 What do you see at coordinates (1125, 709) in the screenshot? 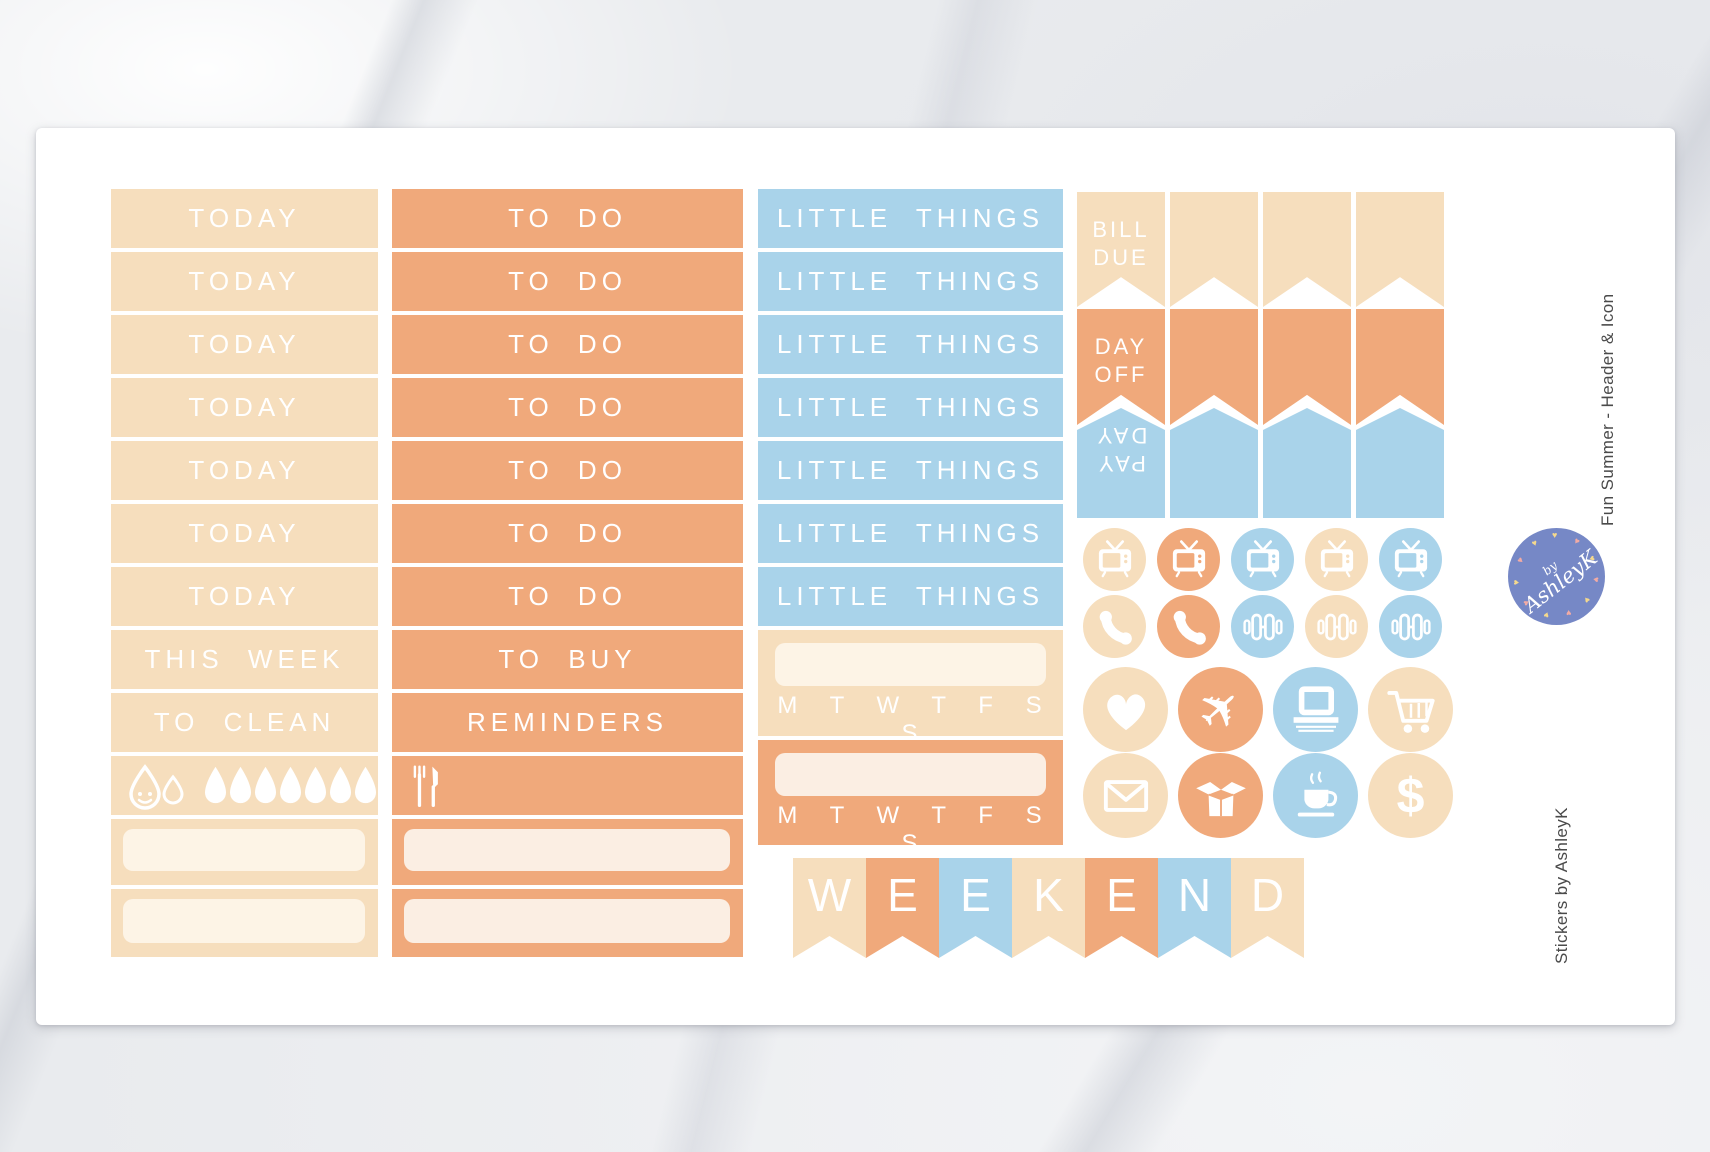
I see `heart-icon` at bounding box center [1125, 709].